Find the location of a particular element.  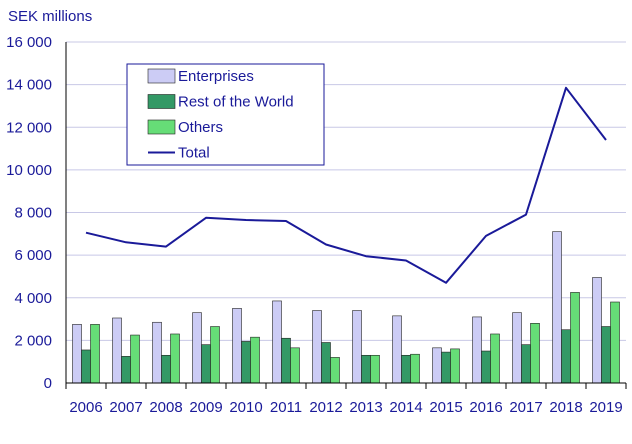

x-tick-label: 2008 is located at coordinates (165, 407).